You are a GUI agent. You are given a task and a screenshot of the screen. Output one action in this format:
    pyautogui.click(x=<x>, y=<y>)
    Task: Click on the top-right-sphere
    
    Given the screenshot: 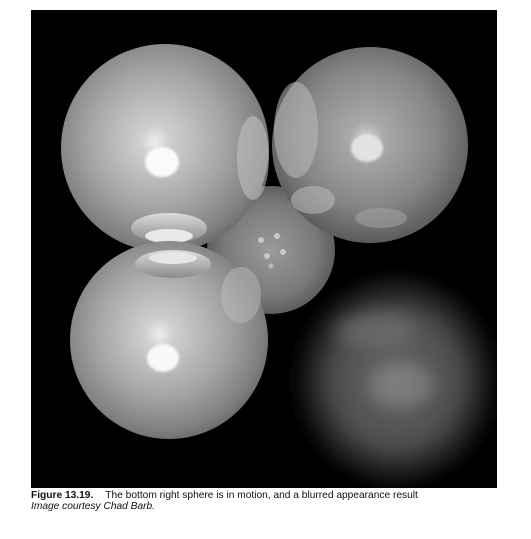 What is the action you would take?
    pyautogui.click(x=370, y=145)
    